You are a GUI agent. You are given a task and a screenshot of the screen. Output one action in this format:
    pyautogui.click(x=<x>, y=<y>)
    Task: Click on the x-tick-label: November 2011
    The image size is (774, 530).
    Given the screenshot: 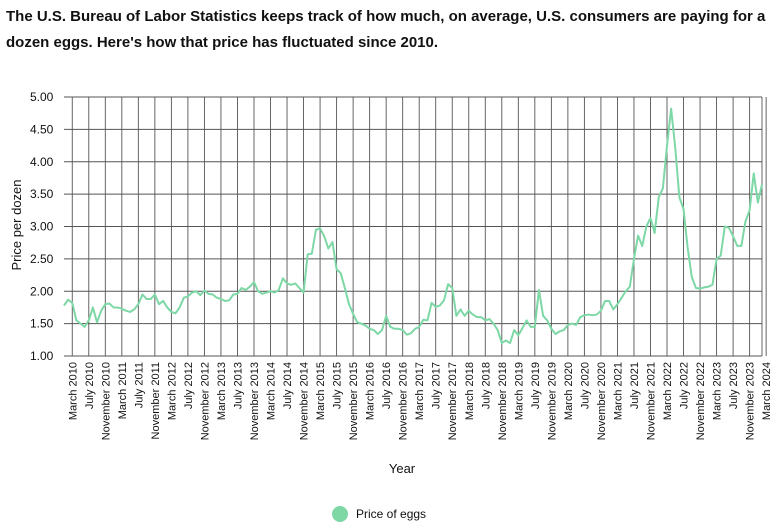 What is the action you would take?
    pyautogui.click(x=156, y=400)
    